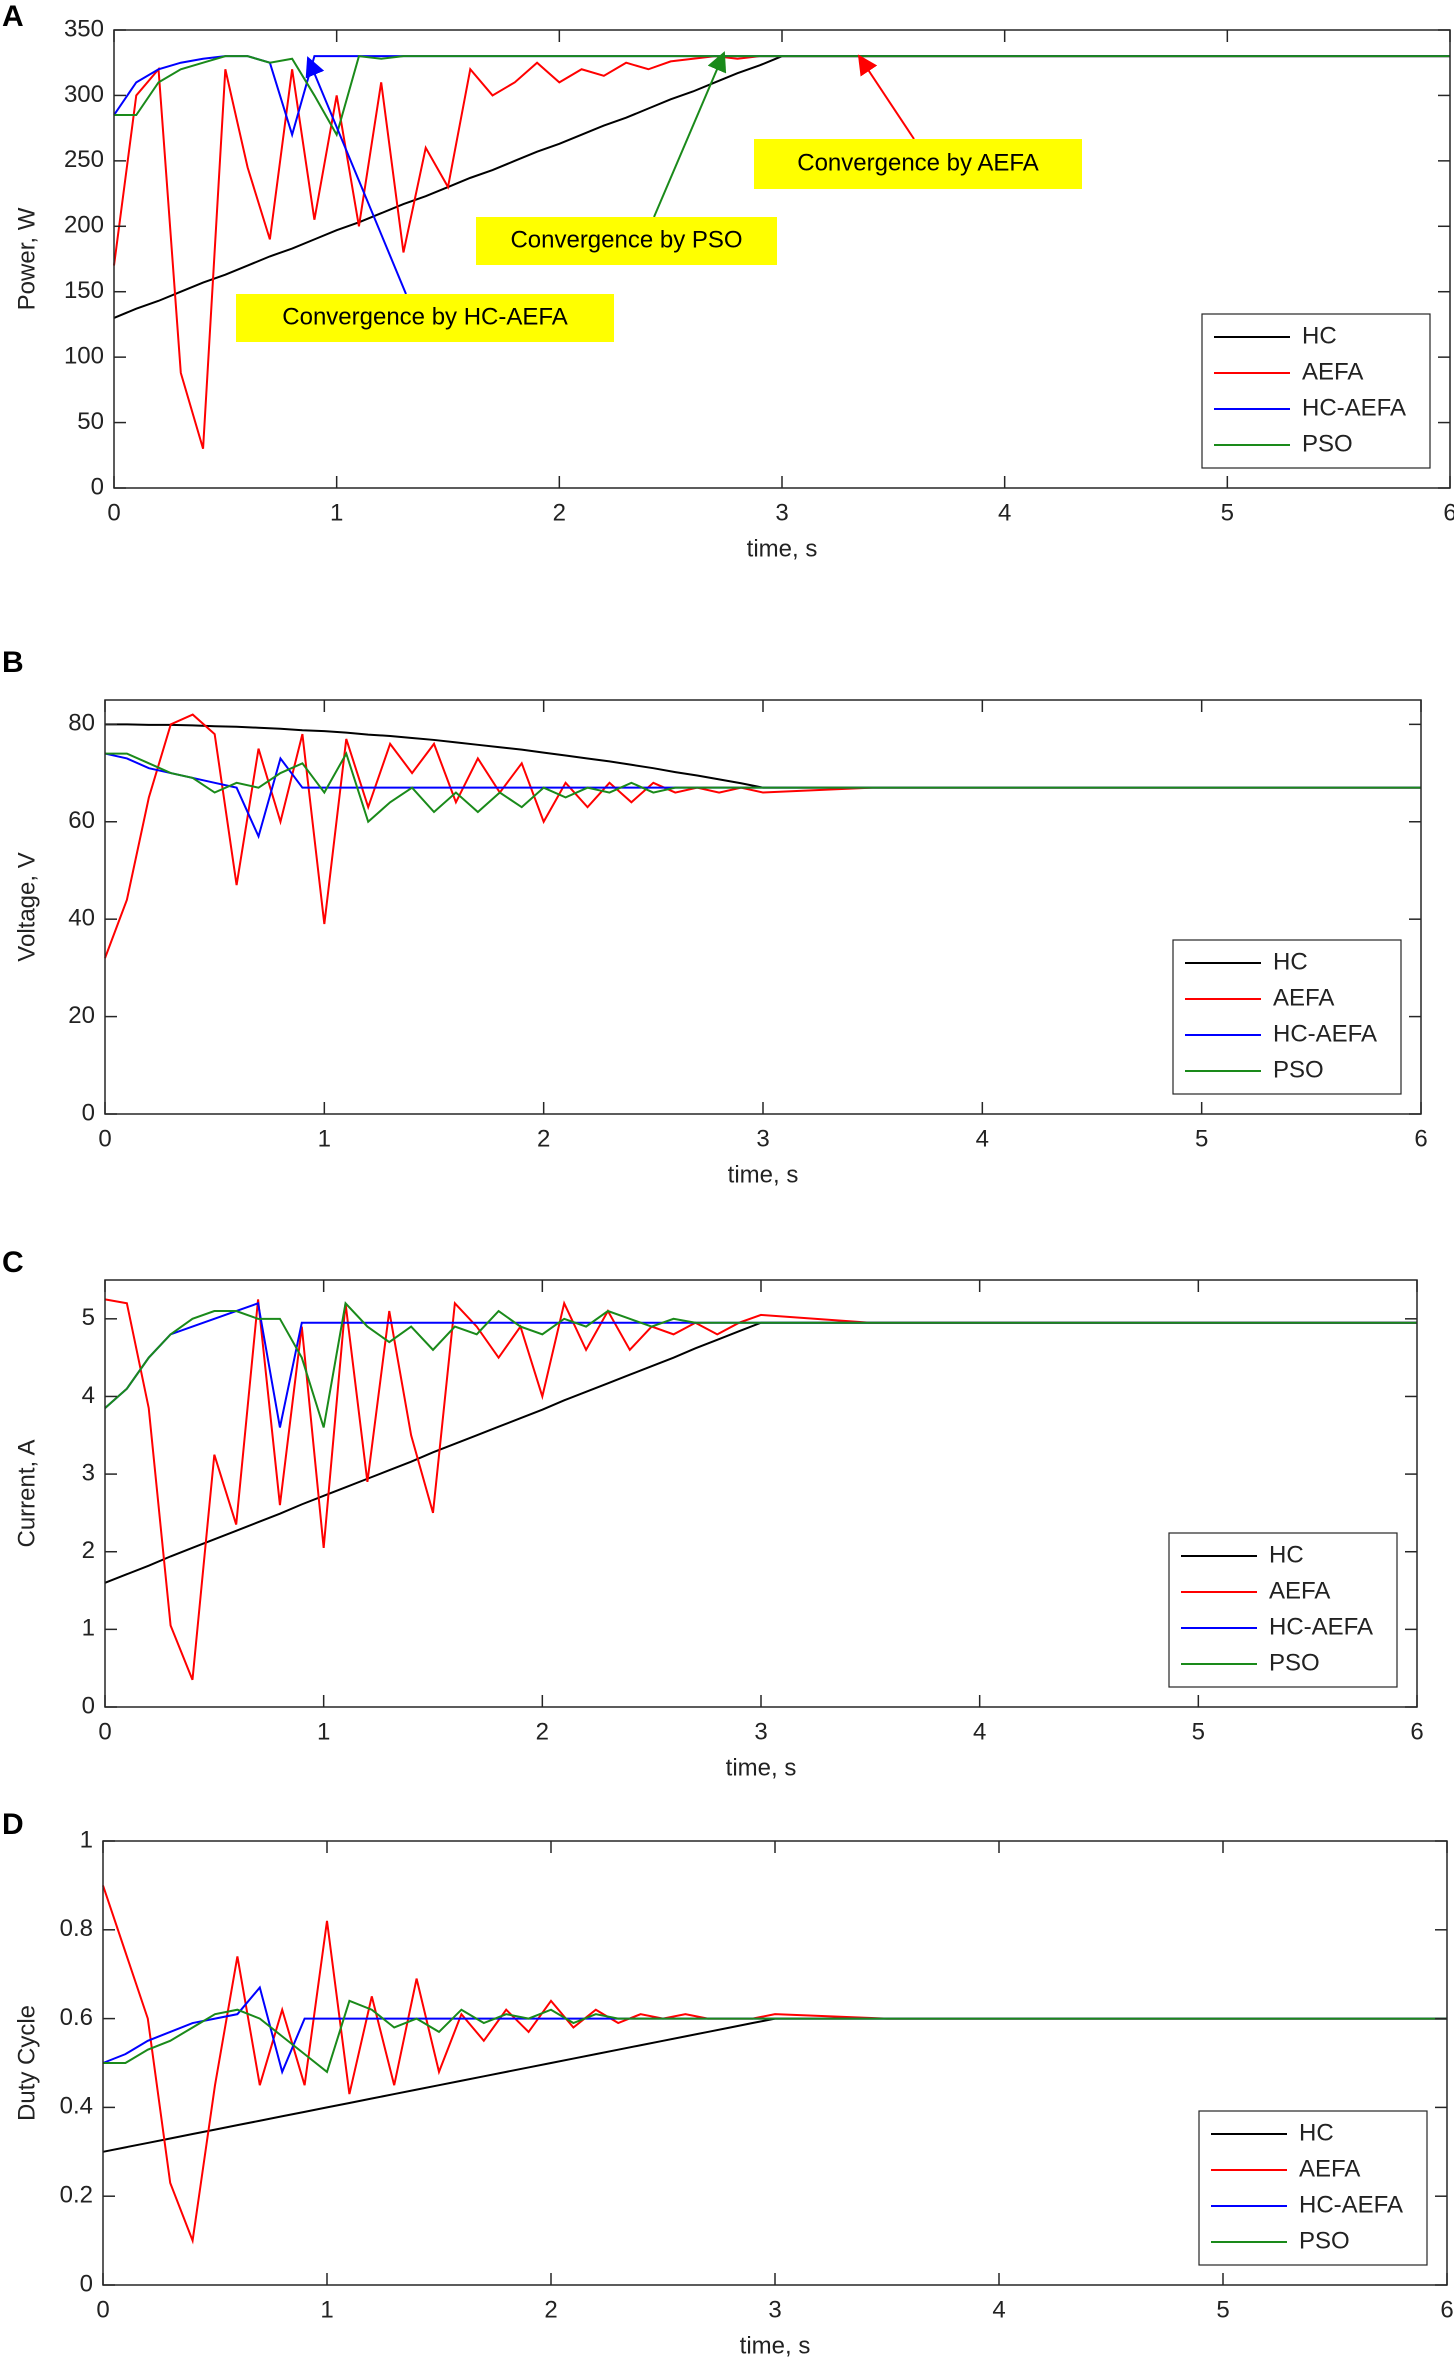 The image size is (1454, 2372). What do you see at coordinates (13, 662) in the screenshot?
I see `panel-label: B` at bounding box center [13, 662].